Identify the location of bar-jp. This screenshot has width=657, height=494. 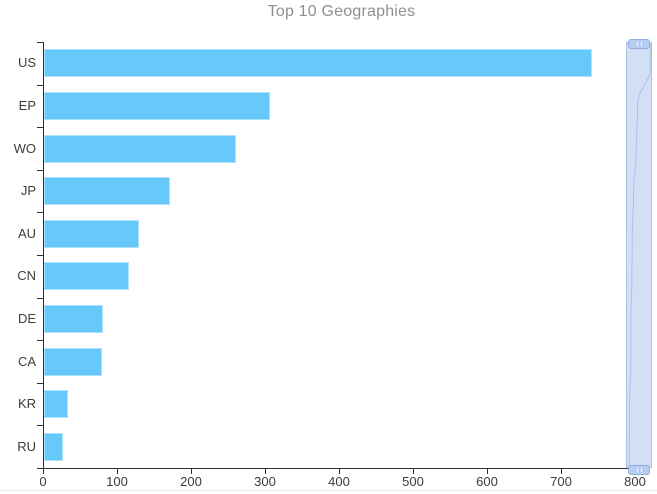
(107, 191).